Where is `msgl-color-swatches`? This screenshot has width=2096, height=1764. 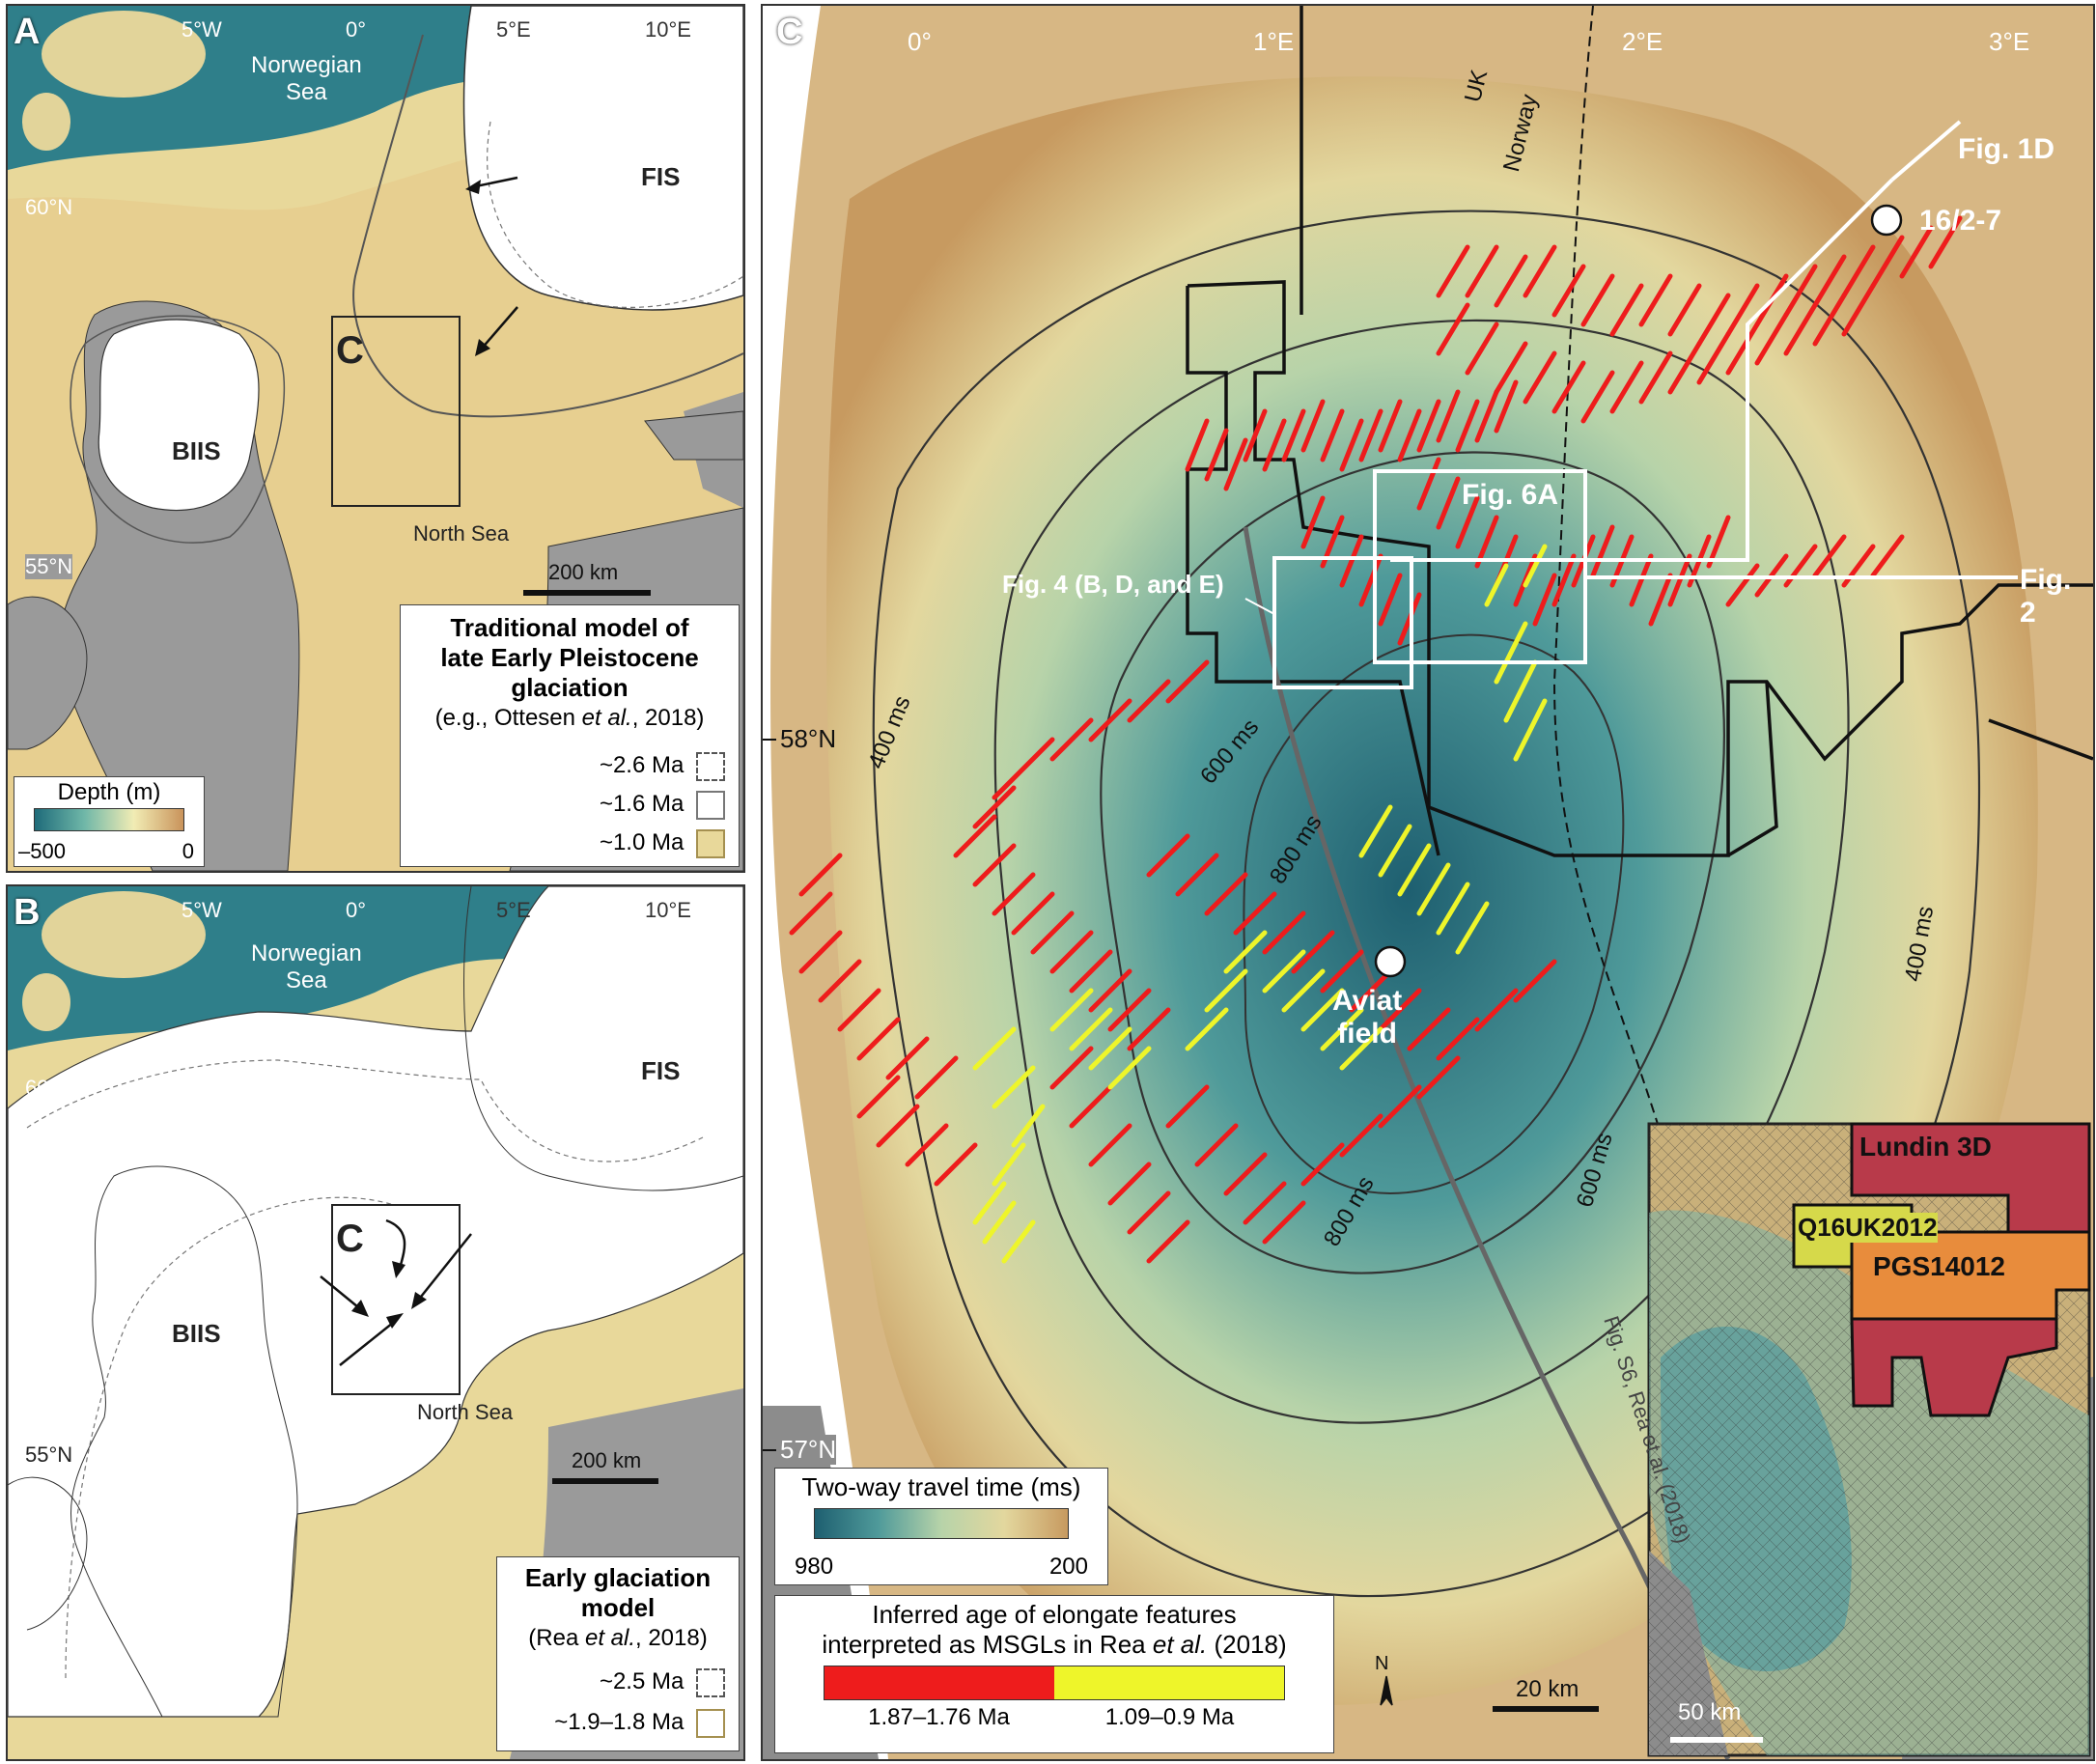
msgl-color-swatches is located at coordinates (1054, 1683).